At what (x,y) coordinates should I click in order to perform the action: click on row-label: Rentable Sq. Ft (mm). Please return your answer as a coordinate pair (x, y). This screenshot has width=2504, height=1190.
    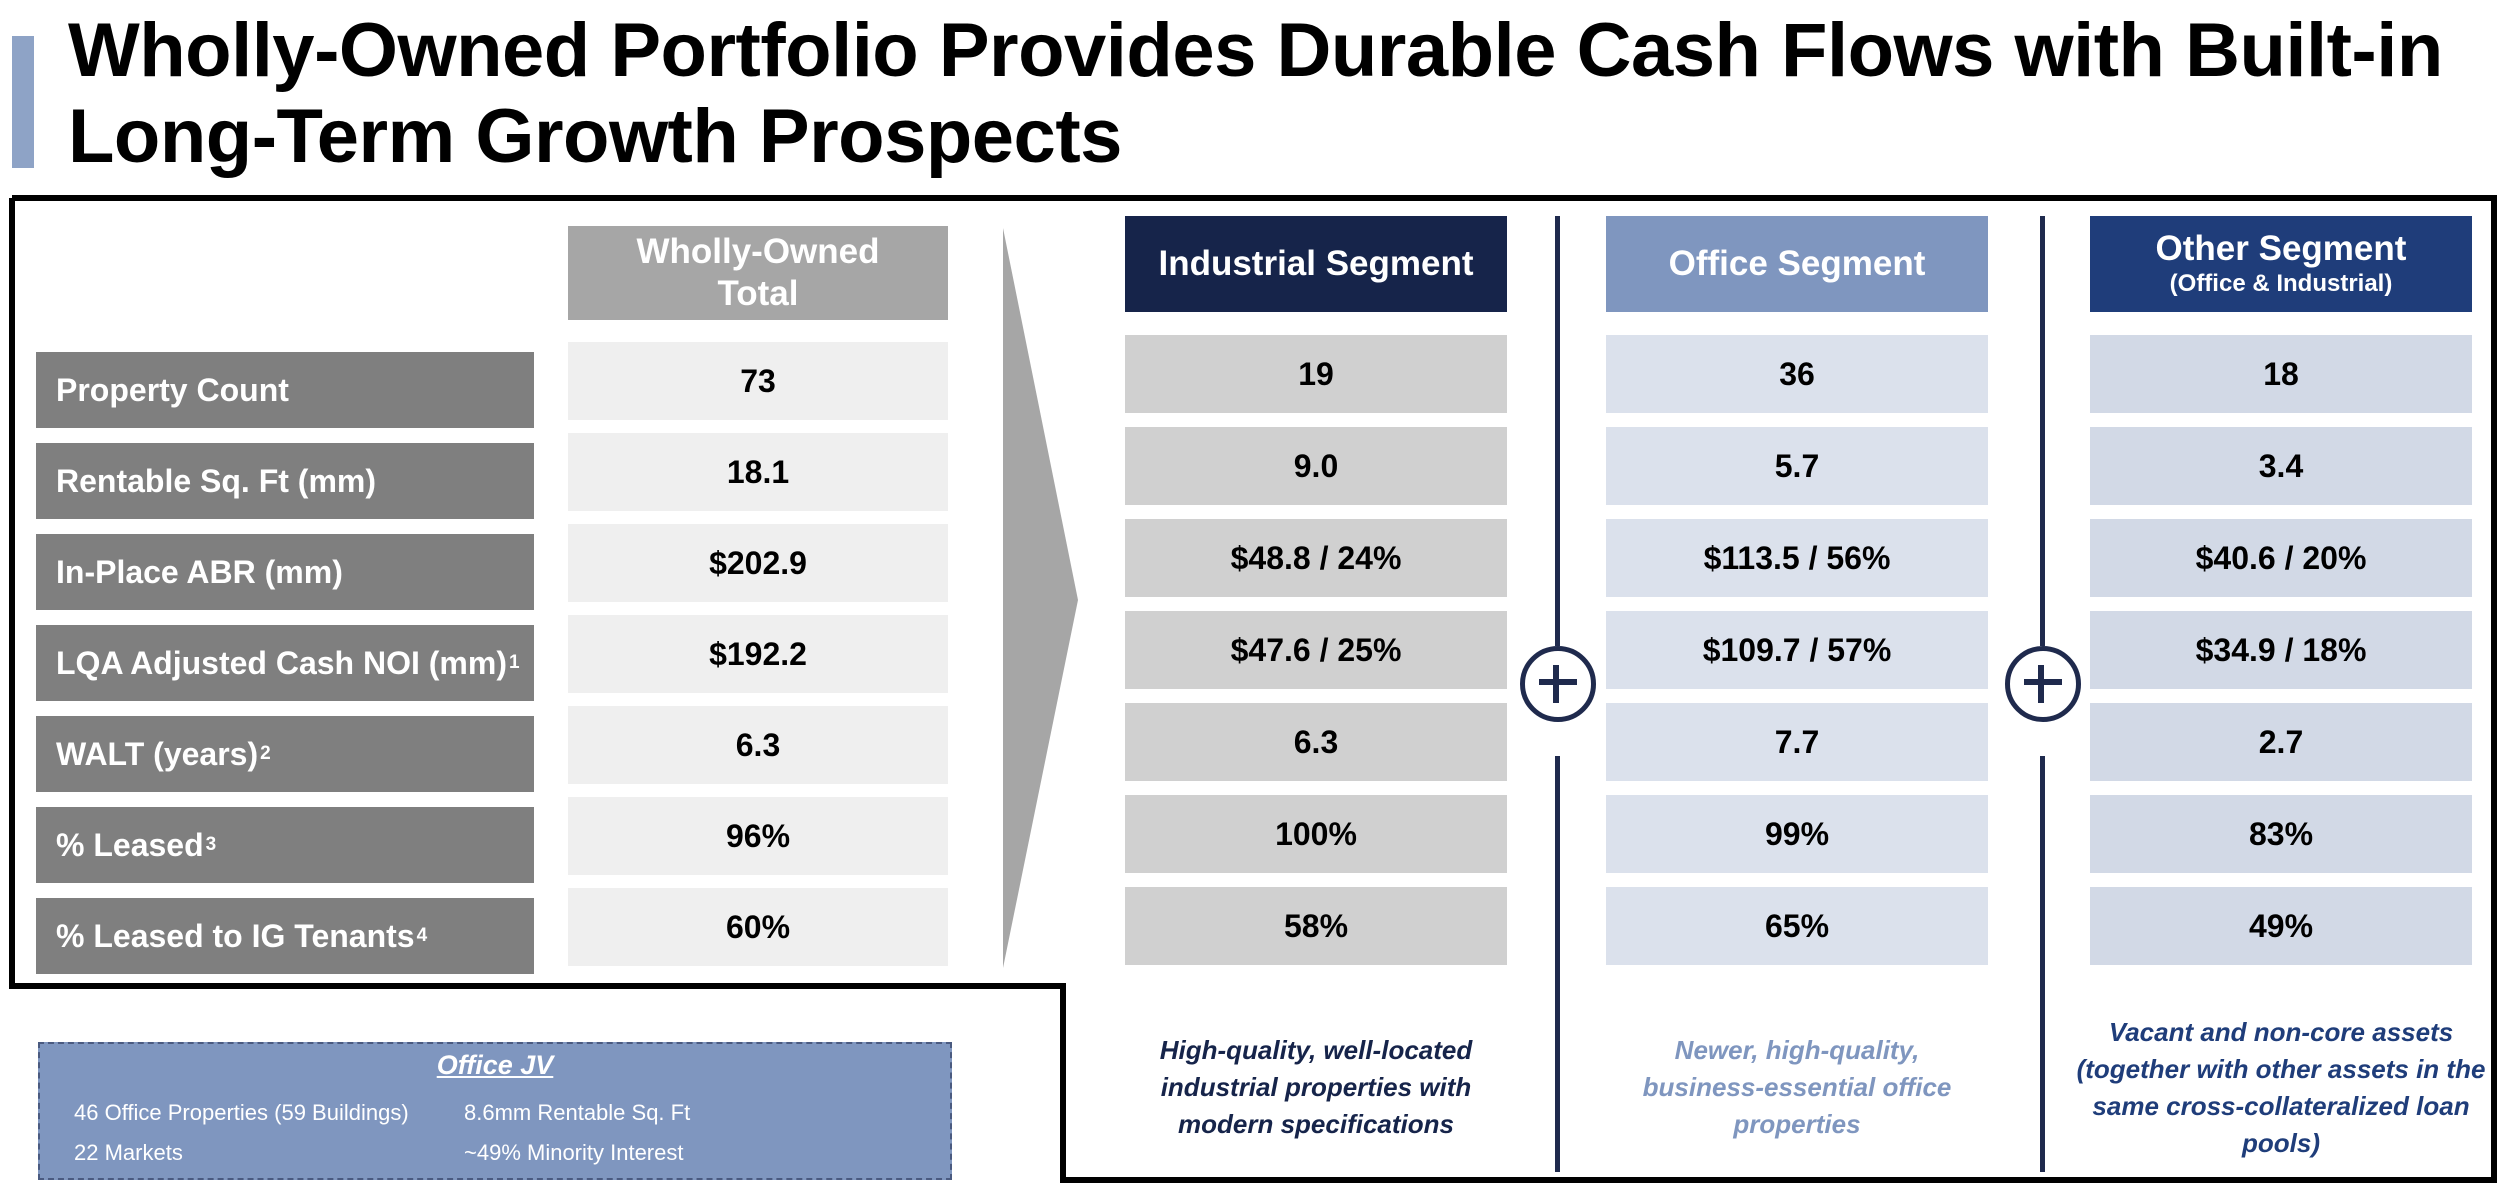
    Looking at the image, I should click on (285, 481).